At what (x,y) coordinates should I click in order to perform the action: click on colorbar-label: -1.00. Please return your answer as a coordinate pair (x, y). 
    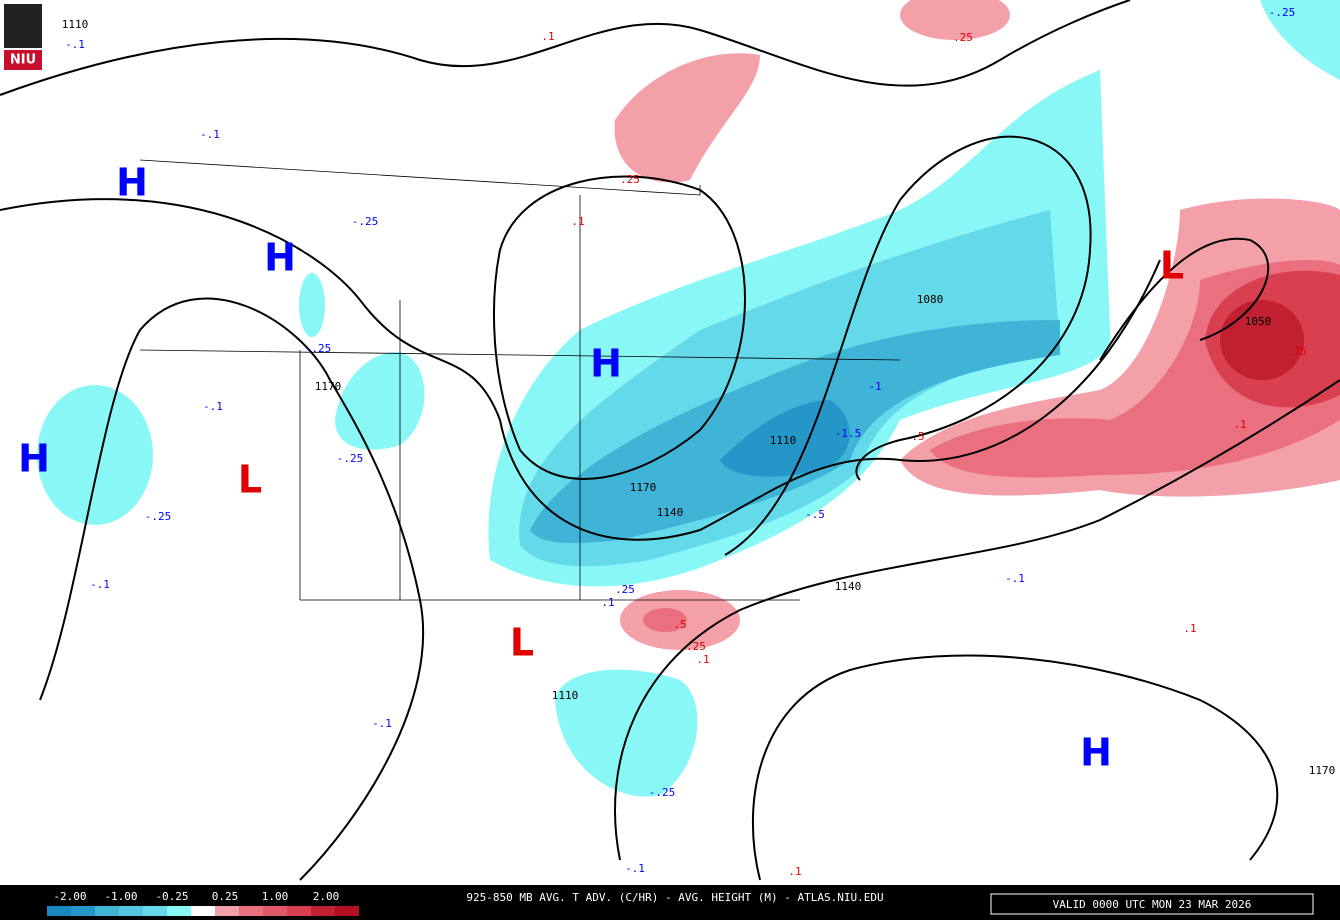
    Looking at the image, I should click on (120, 896).